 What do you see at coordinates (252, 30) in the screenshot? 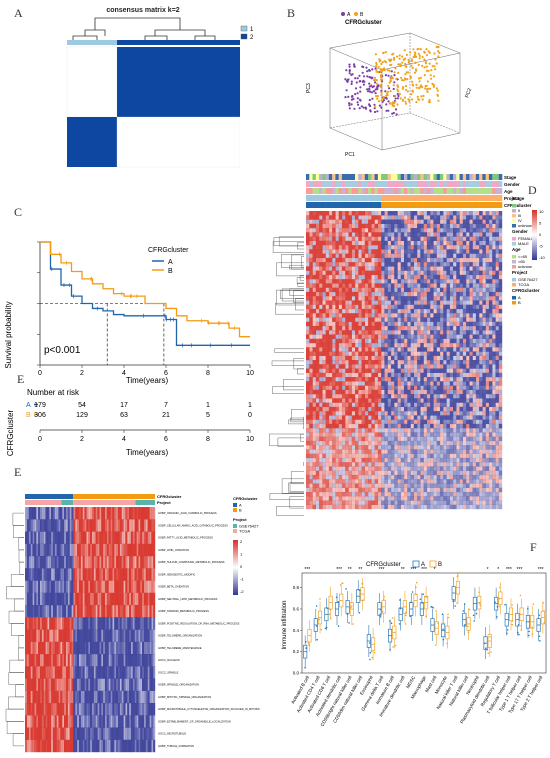
I see `panel-a-legend-1: 1` at bounding box center [252, 30].